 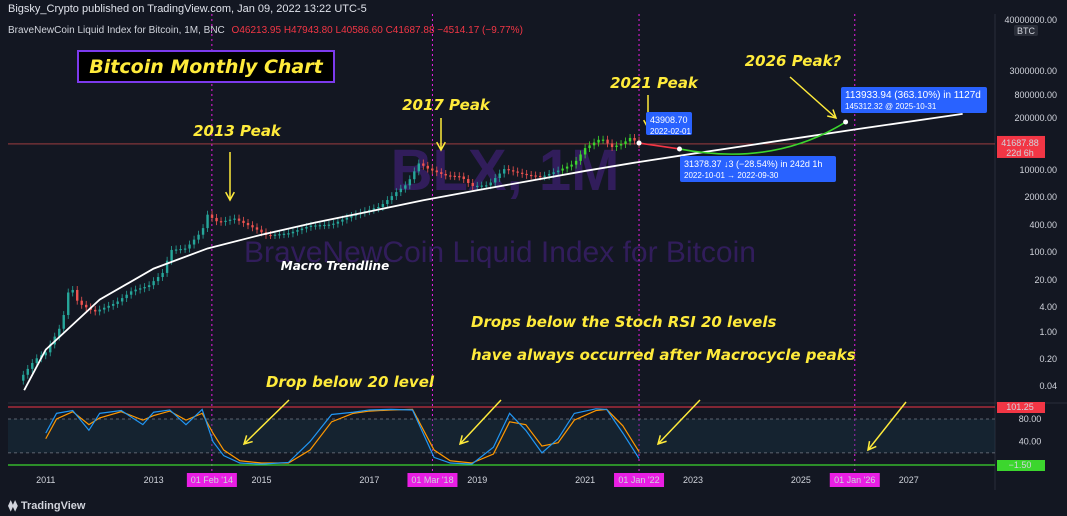 What do you see at coordinates (13, 506) in the screenshot?
I see `tradingview-logo-icon: ⧫⧫` at bounding box center [13, 506].